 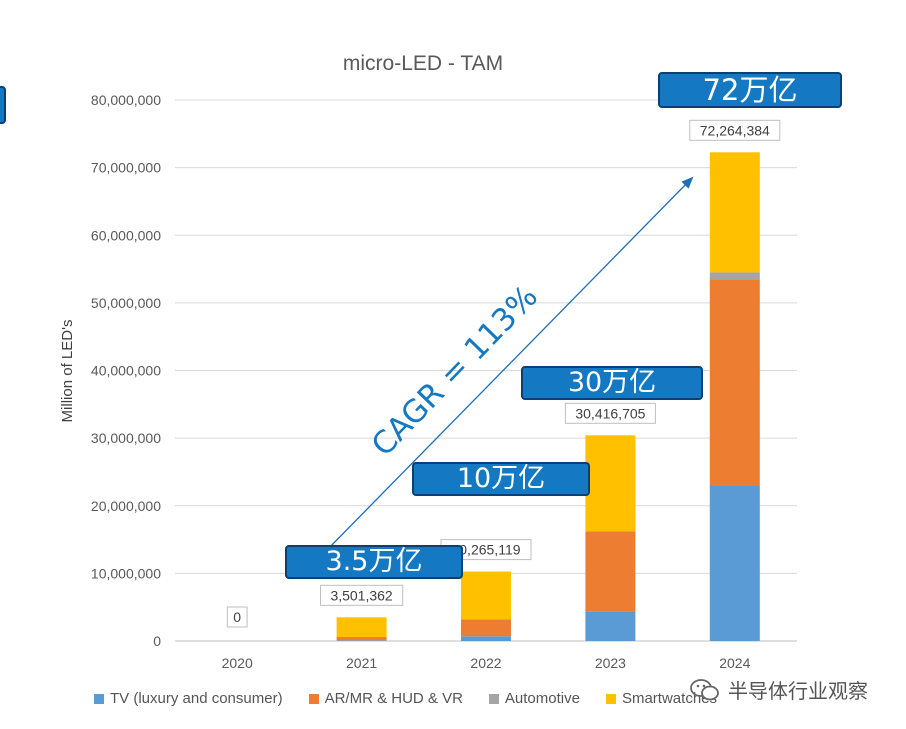 What do you see at coordinates (126, 100) in the screenshot?
I see `y-tick-label: 80,000,000` at bounding box center [126, 100].